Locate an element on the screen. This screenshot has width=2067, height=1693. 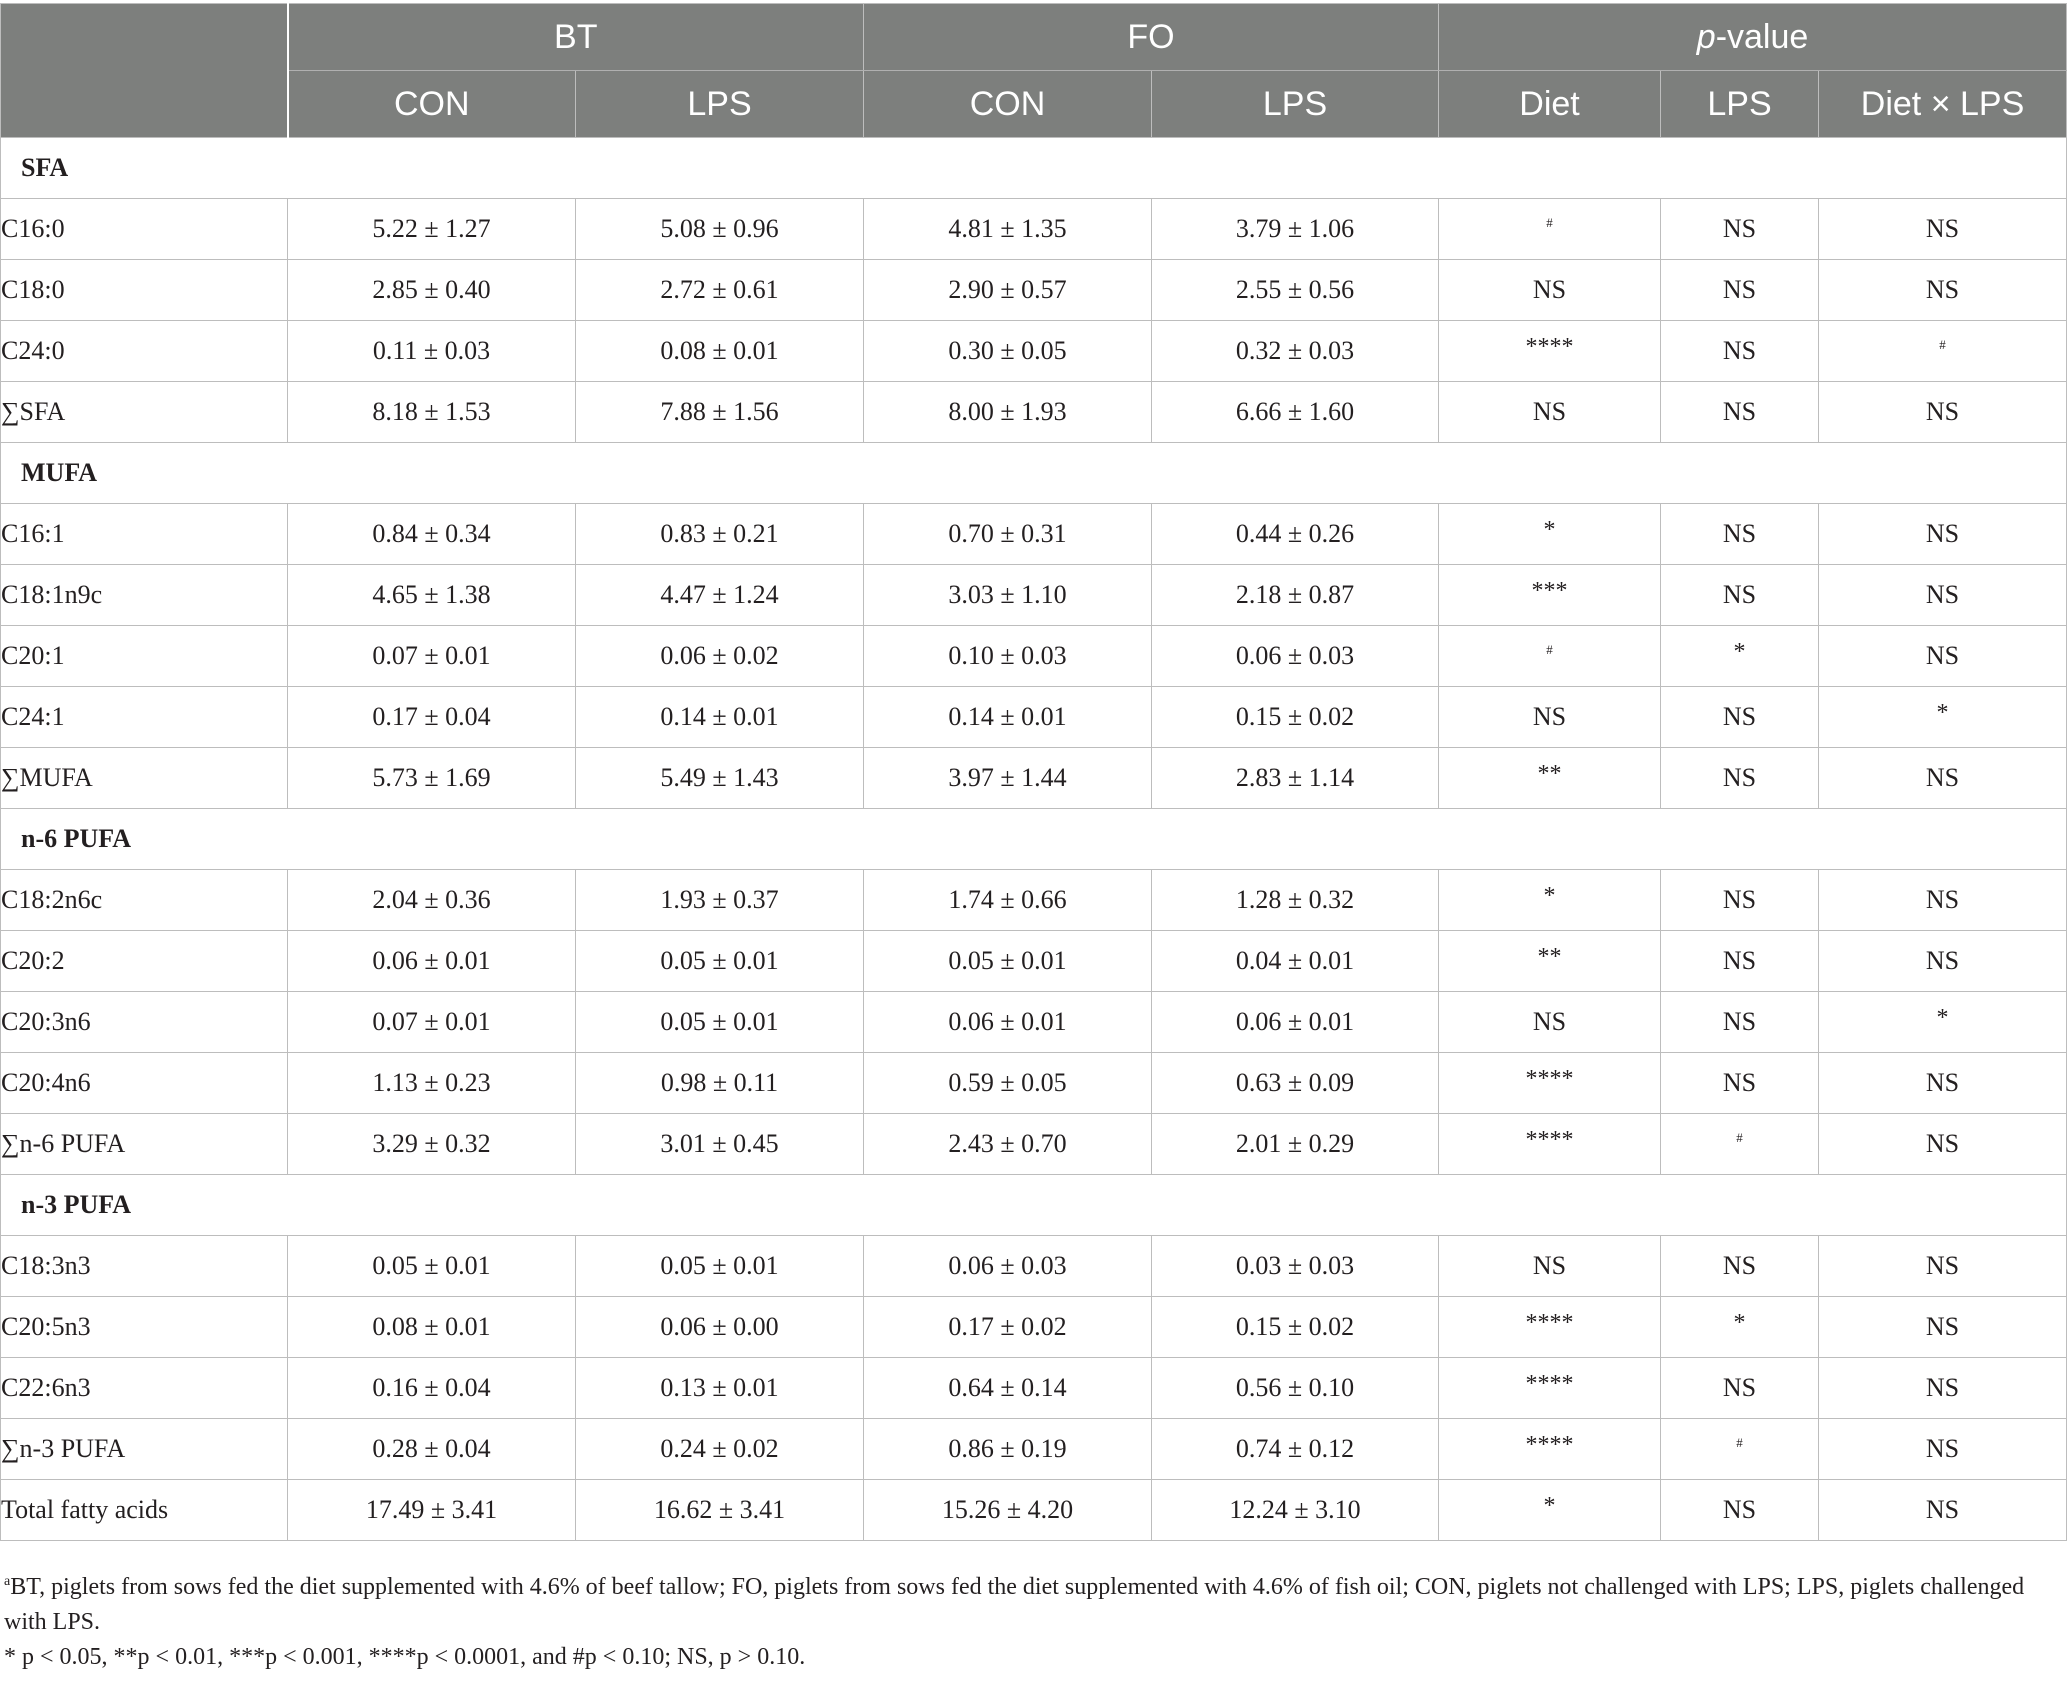
value-fo-con: 0.06 ± 0.01 is located at coordinates (1008, 1022).